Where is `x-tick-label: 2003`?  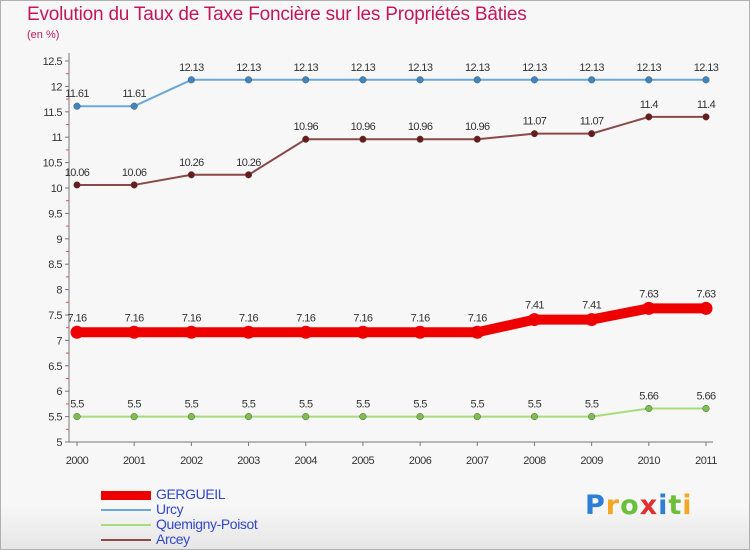 x-tick-label: 2003 is located at coordinates (248, 461).